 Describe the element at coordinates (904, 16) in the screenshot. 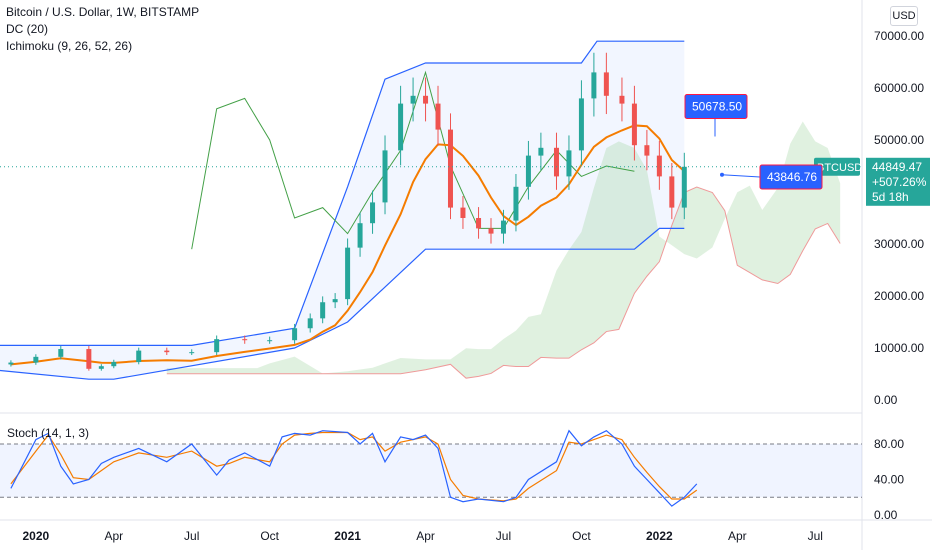

I see `currency-button: USD` at that location.